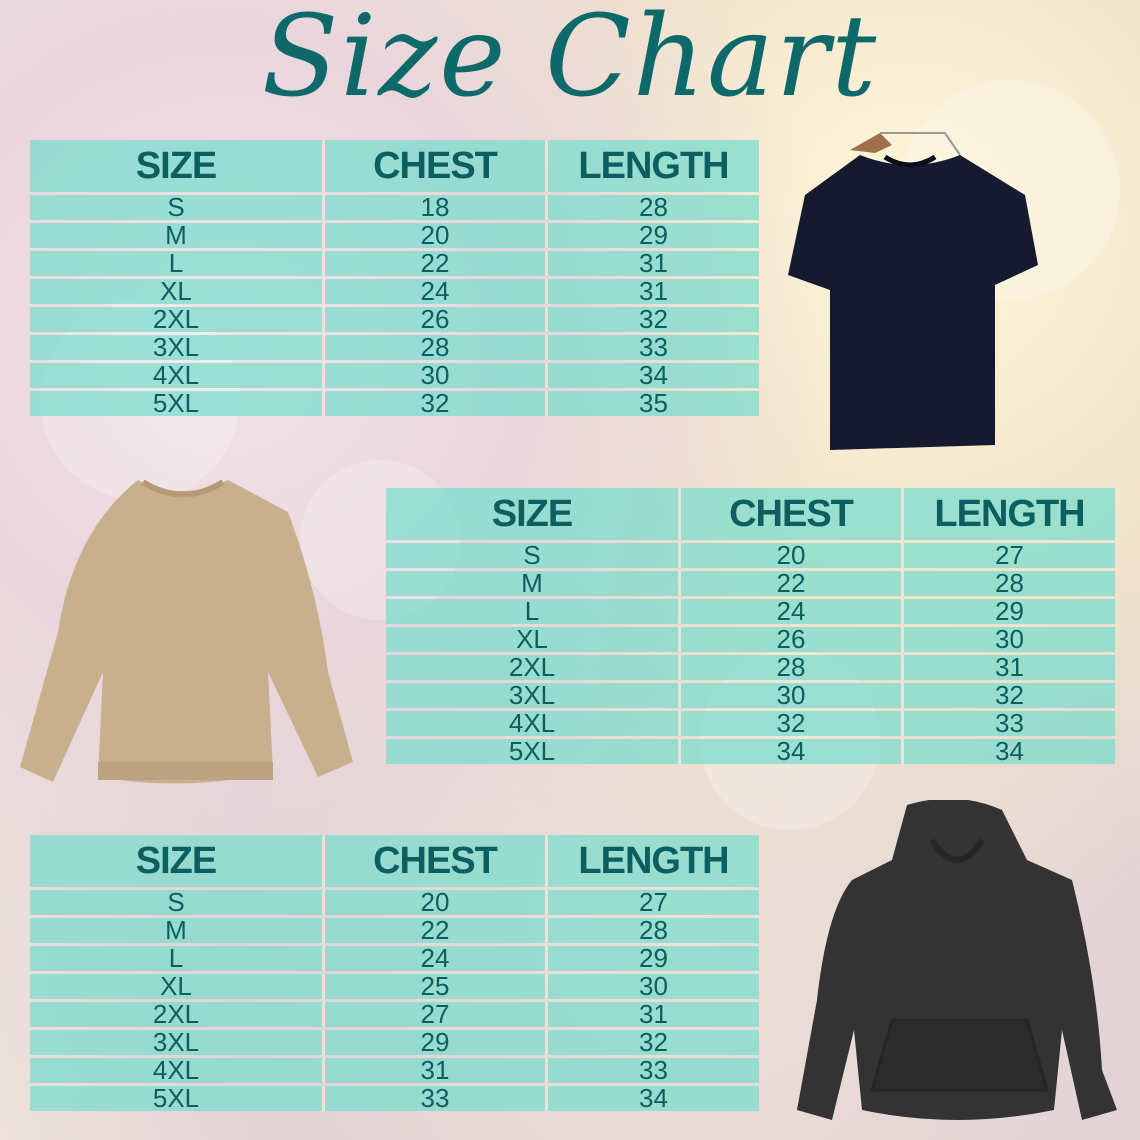 The height and width of the screenshot is (1140, 1140). Describe the element at coordinates (792, 751) in the screenshot. I see `cell-chest: 34` at that location.